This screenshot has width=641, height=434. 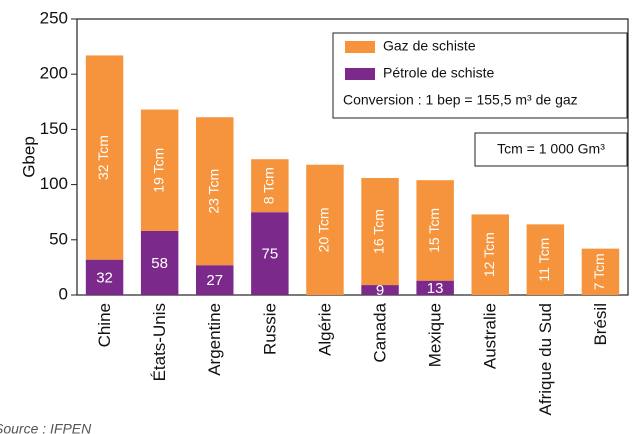 I want to click on segment-label: 20 Tcm, so click(x=324, y=229).